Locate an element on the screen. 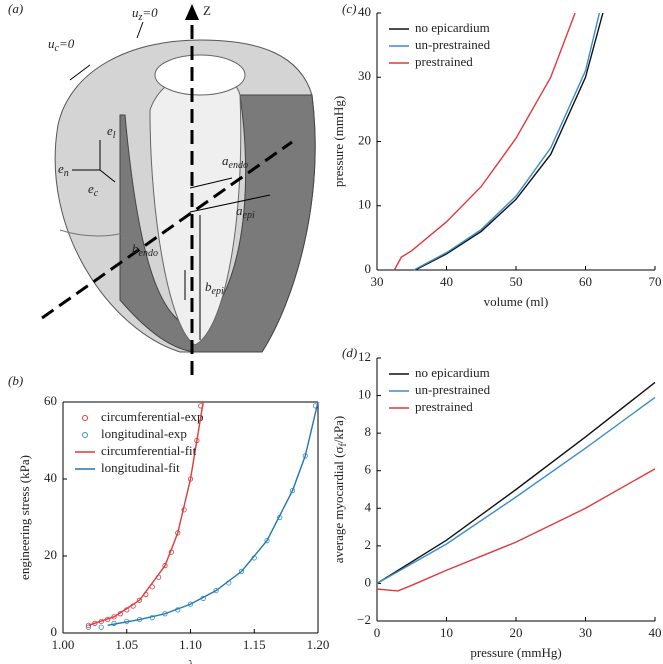  dim-label: aendo is located at coordinates (235, 162).